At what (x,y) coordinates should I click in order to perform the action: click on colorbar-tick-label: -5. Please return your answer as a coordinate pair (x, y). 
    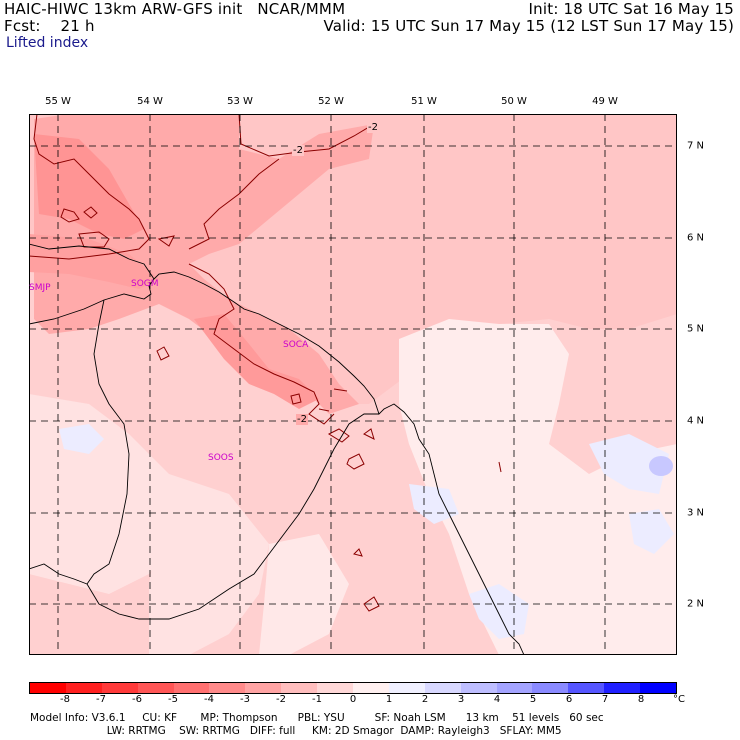
    Looking at the image, I should click on (173, 699).